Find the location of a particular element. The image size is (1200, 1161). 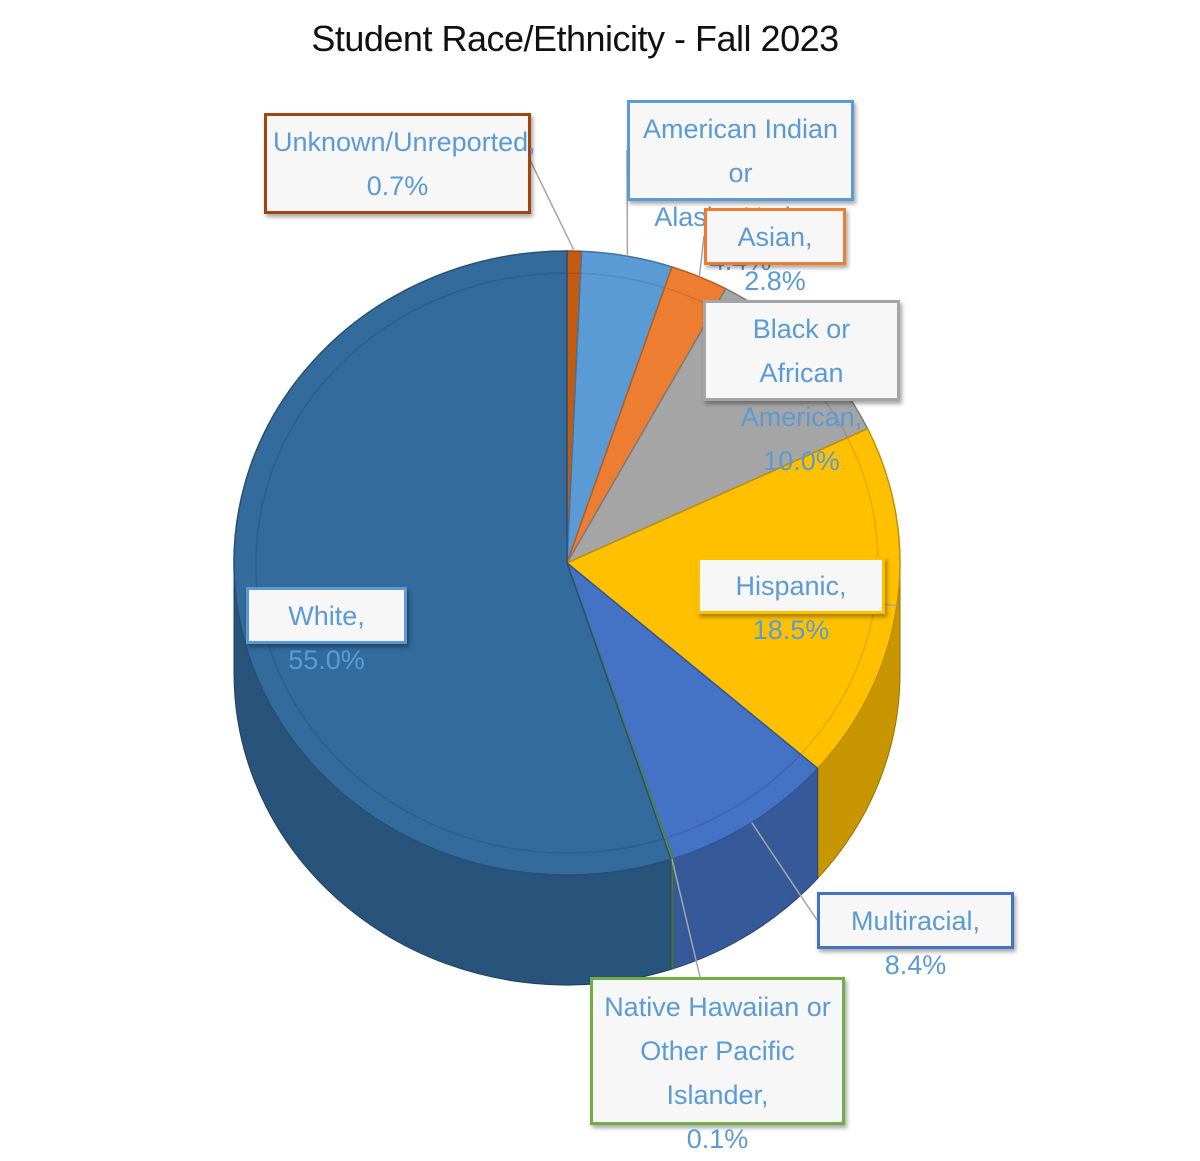

data-label-line: 0.1% is located at coordinates (717, 1139).